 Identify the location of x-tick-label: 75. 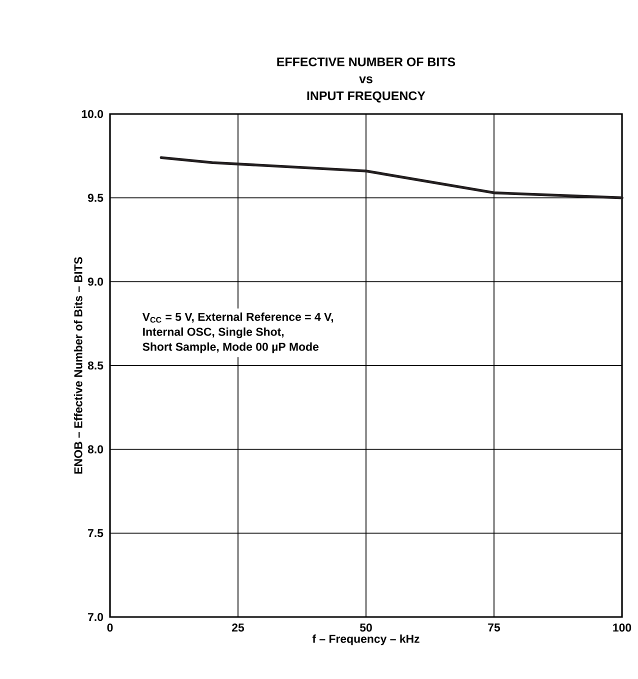
(494, 628).